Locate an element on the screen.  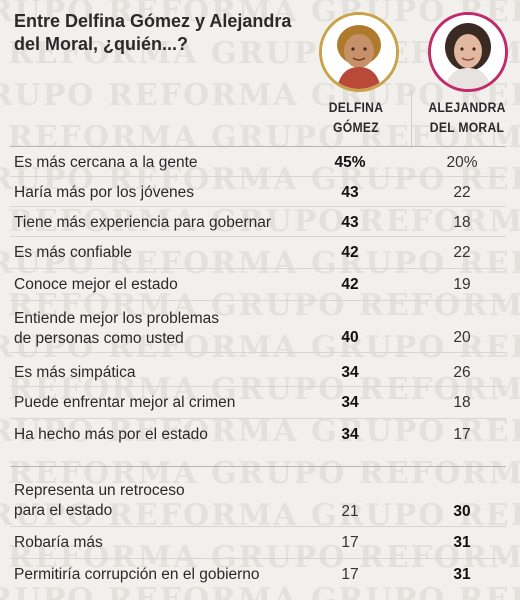
value-alejandra: 30 is located at coordinates (462, 511).